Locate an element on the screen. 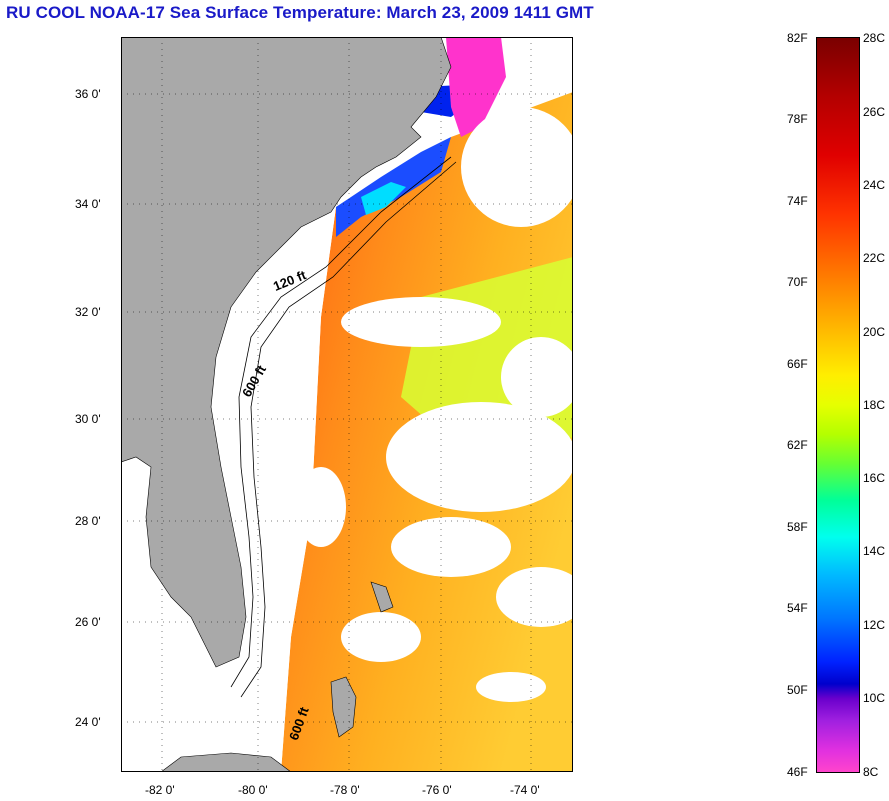 Image resolution: width=889 pixels, height=801 pixels. colorbar-label-58f: 58F is located at coordinates (797, 527).